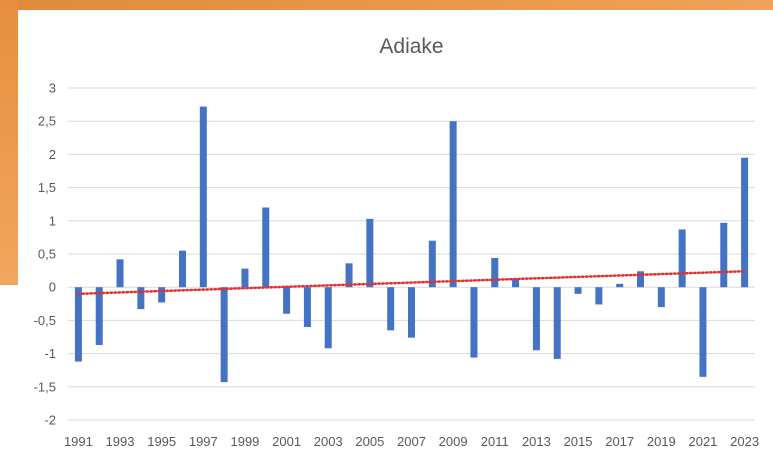  Describe the element at coordinates (244, 441) in the screenshot. I see `x-tick-label: 1999` at that location.